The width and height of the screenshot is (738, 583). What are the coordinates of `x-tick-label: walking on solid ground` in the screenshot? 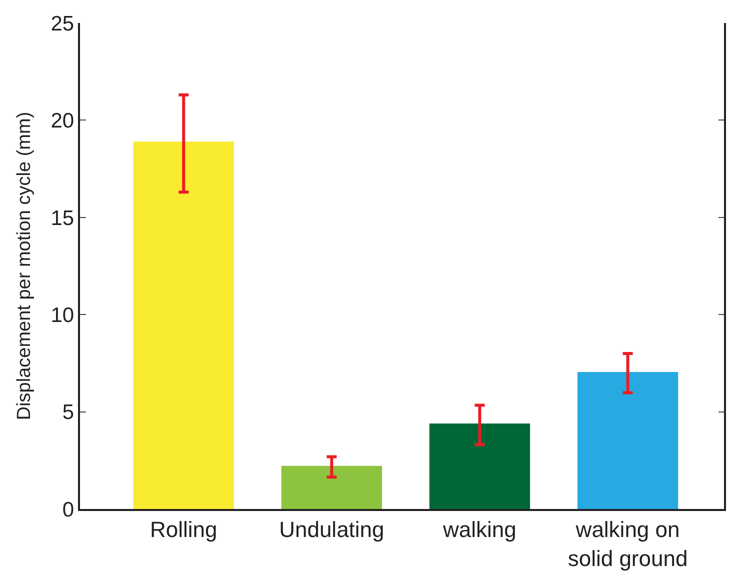 It's located at (628, 544).